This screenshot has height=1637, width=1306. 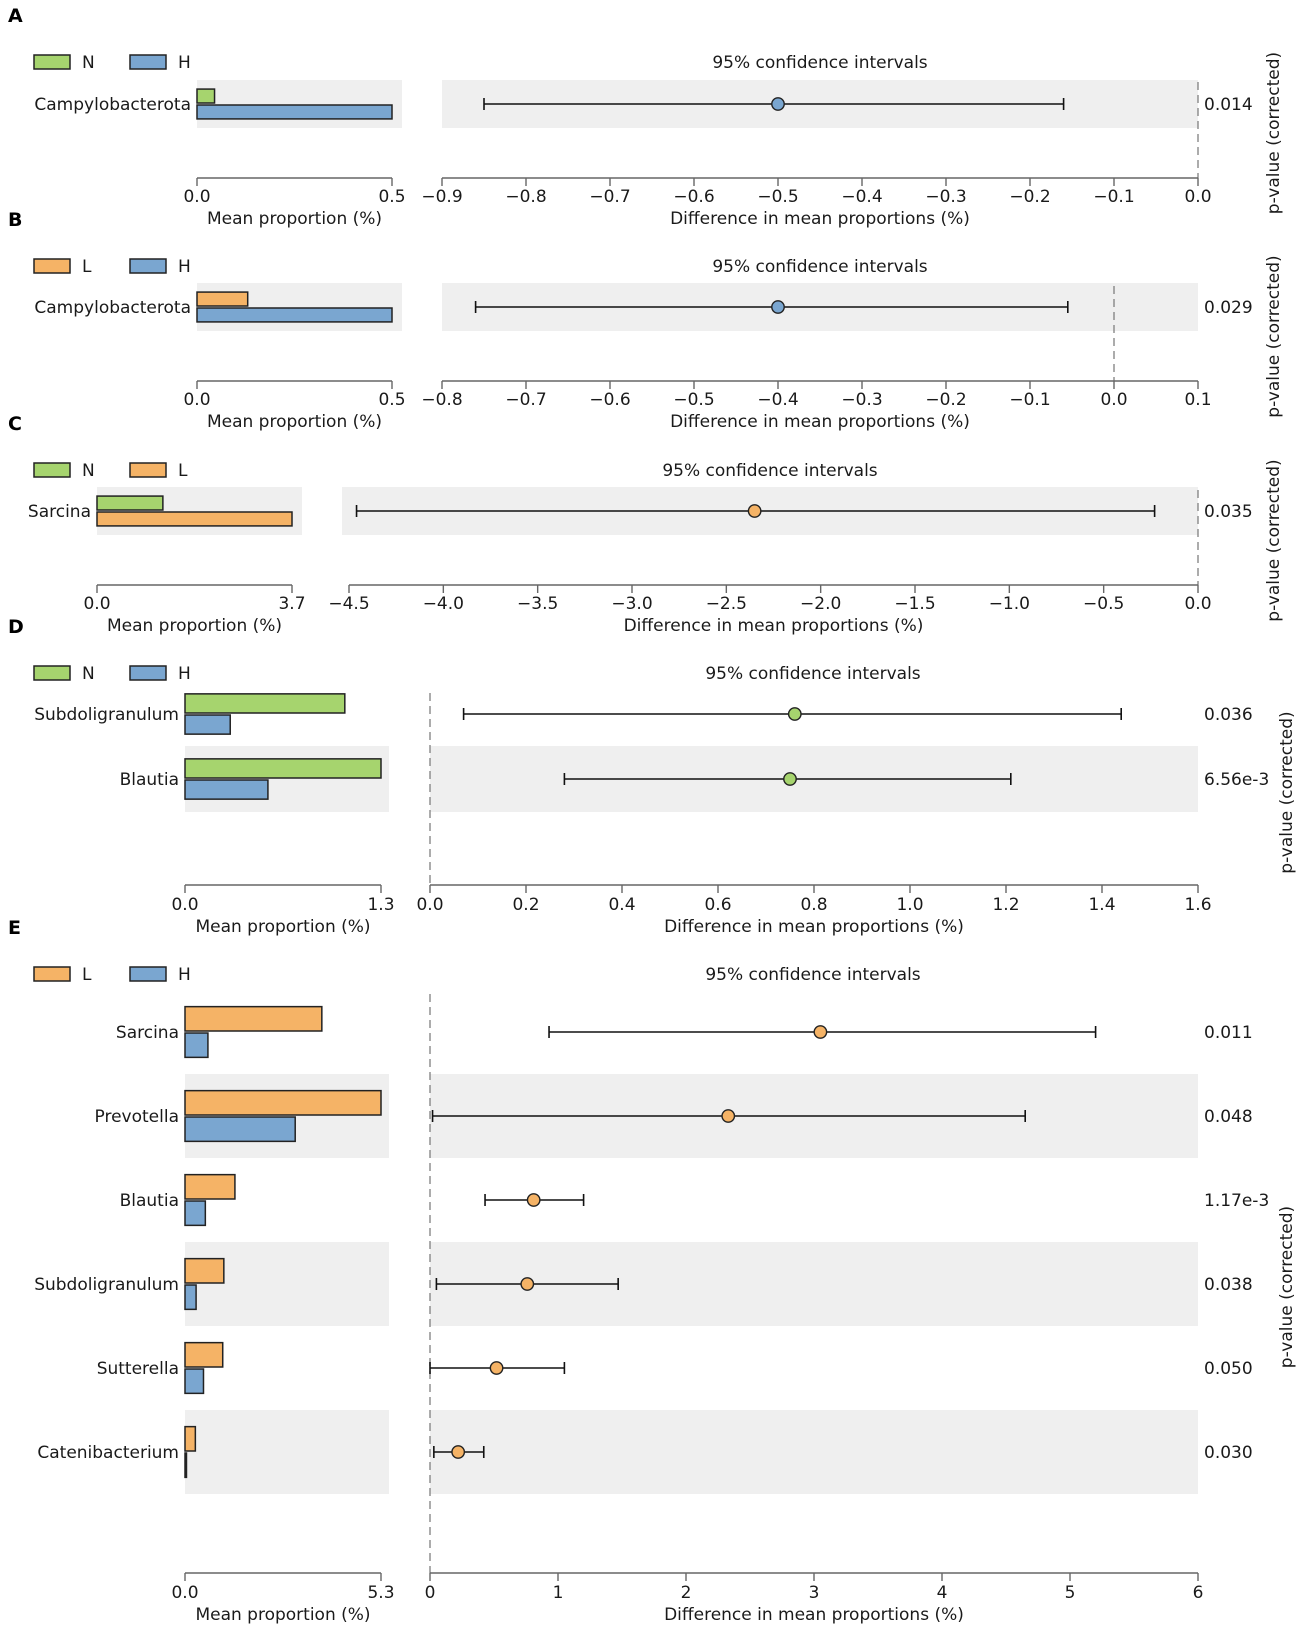 What do you see at coordinates (137, 1117) in the screenshot?
I see `row-label: Prevotella` at bounding box center [137, 1117].